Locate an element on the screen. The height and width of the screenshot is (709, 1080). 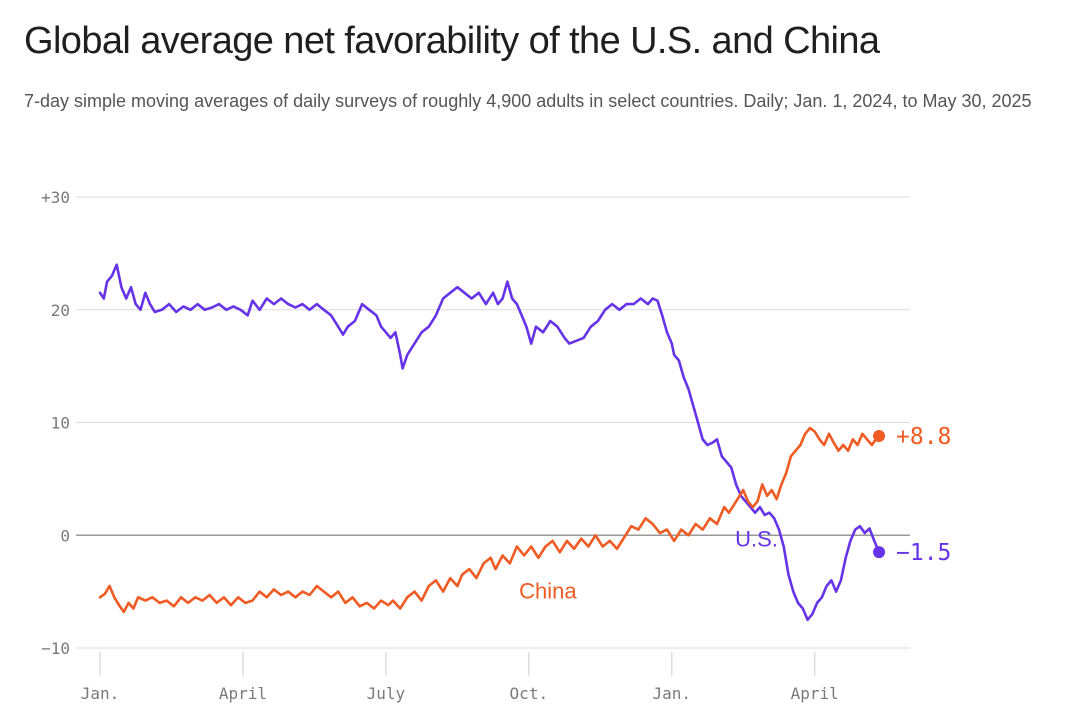
y-tick-label: 10 is located at coordinates (60, 423).